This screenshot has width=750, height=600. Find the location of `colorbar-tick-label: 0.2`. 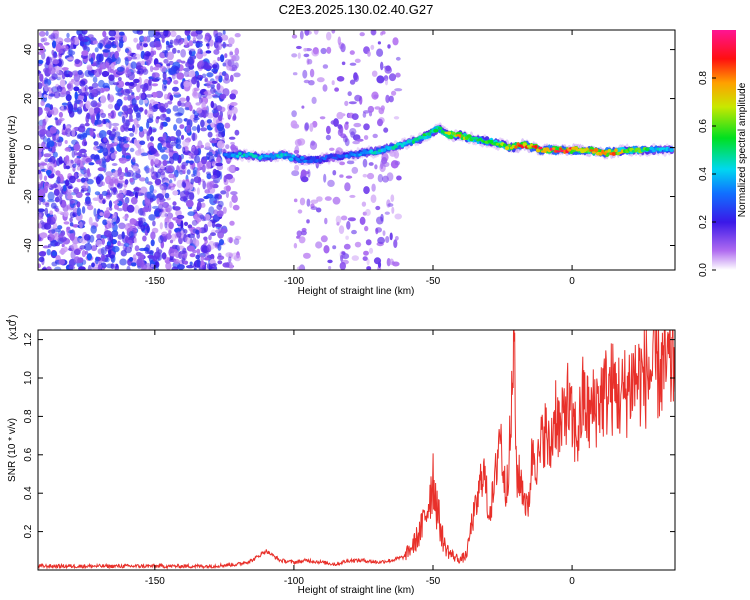

colorbar-tick-label: 0.2 is located at coordinates (703, 222).